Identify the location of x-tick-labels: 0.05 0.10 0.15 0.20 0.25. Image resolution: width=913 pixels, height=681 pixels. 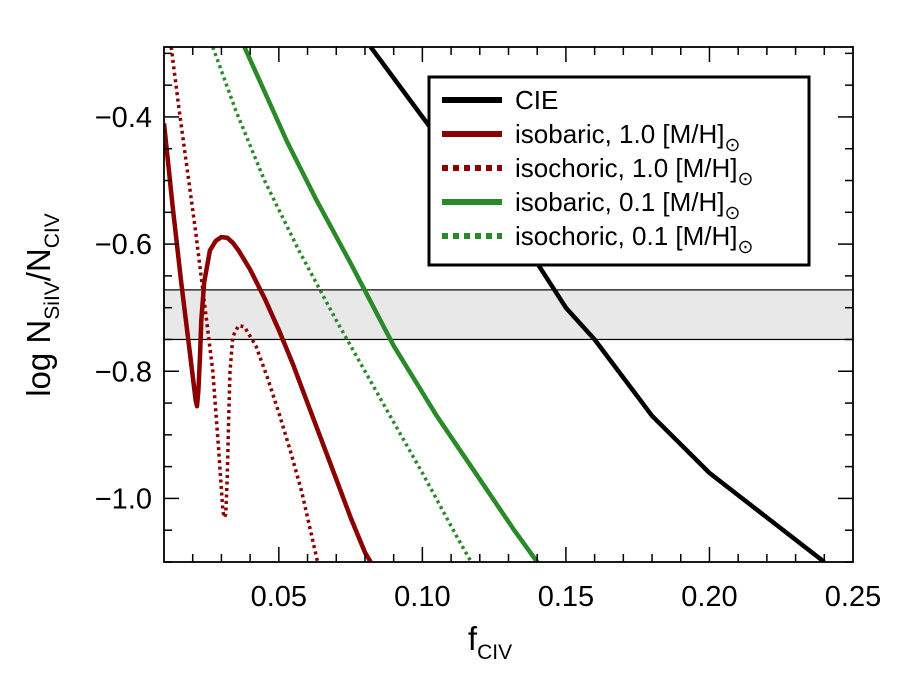
(566, 597).